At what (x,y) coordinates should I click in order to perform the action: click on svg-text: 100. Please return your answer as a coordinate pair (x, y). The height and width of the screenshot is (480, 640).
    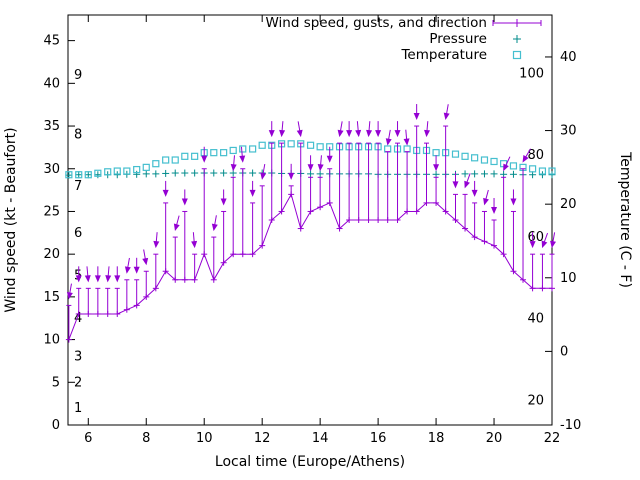
    Looking at the image, I should click on (531, 73).